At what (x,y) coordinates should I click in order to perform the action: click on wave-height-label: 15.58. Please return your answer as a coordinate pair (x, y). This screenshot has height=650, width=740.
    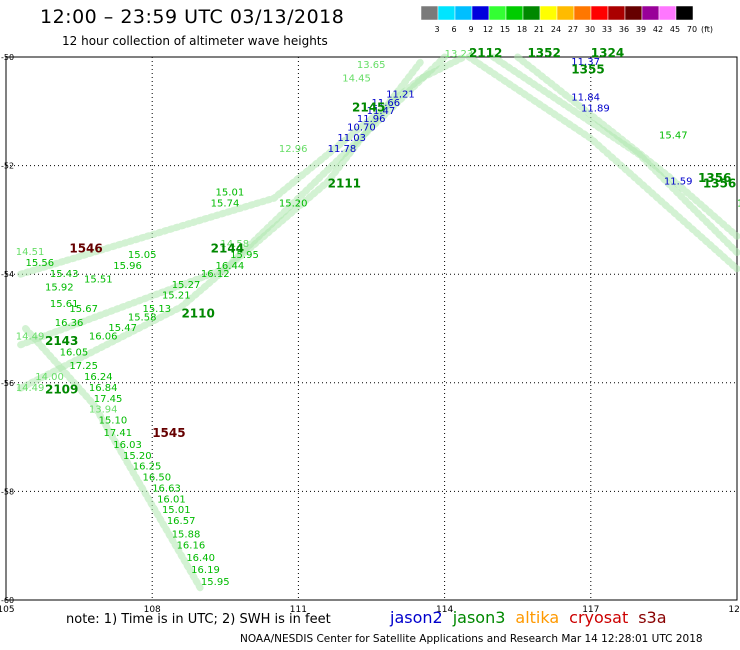
    Looking at the image, I should click on (142, 317).